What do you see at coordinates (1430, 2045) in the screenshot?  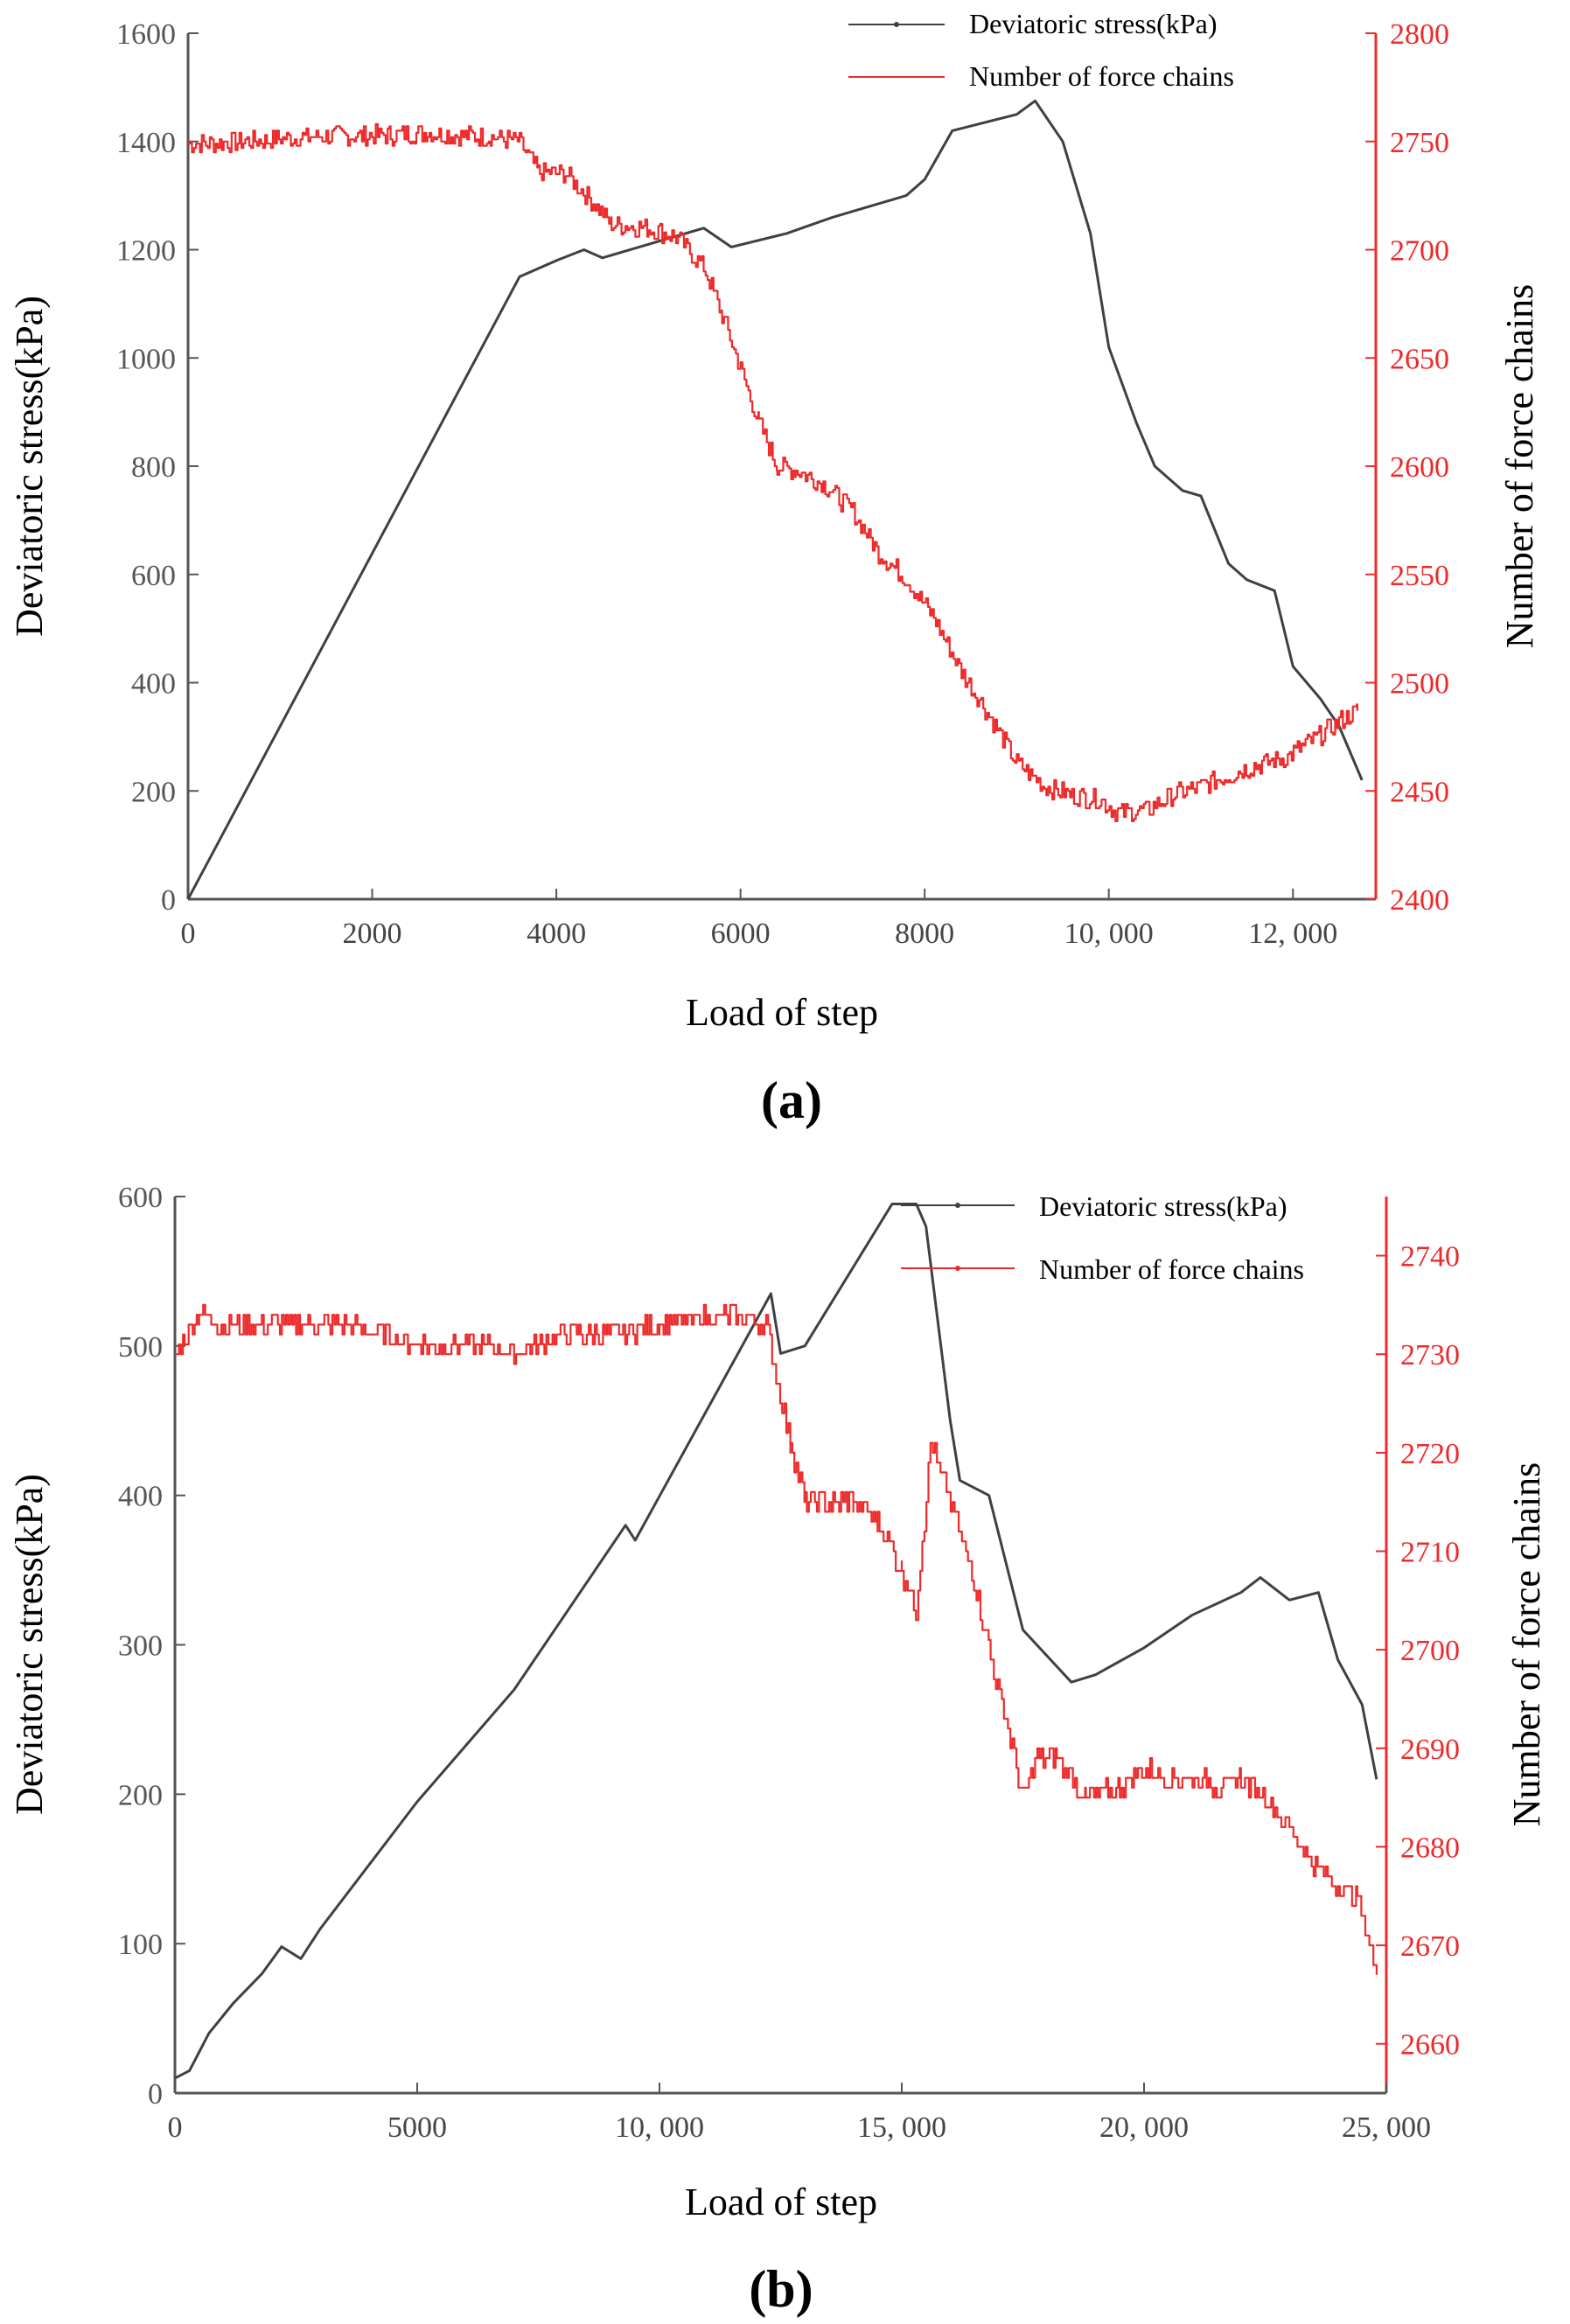 I see `y2-tick-label: 2660` at bounding box center [1430, 2045].